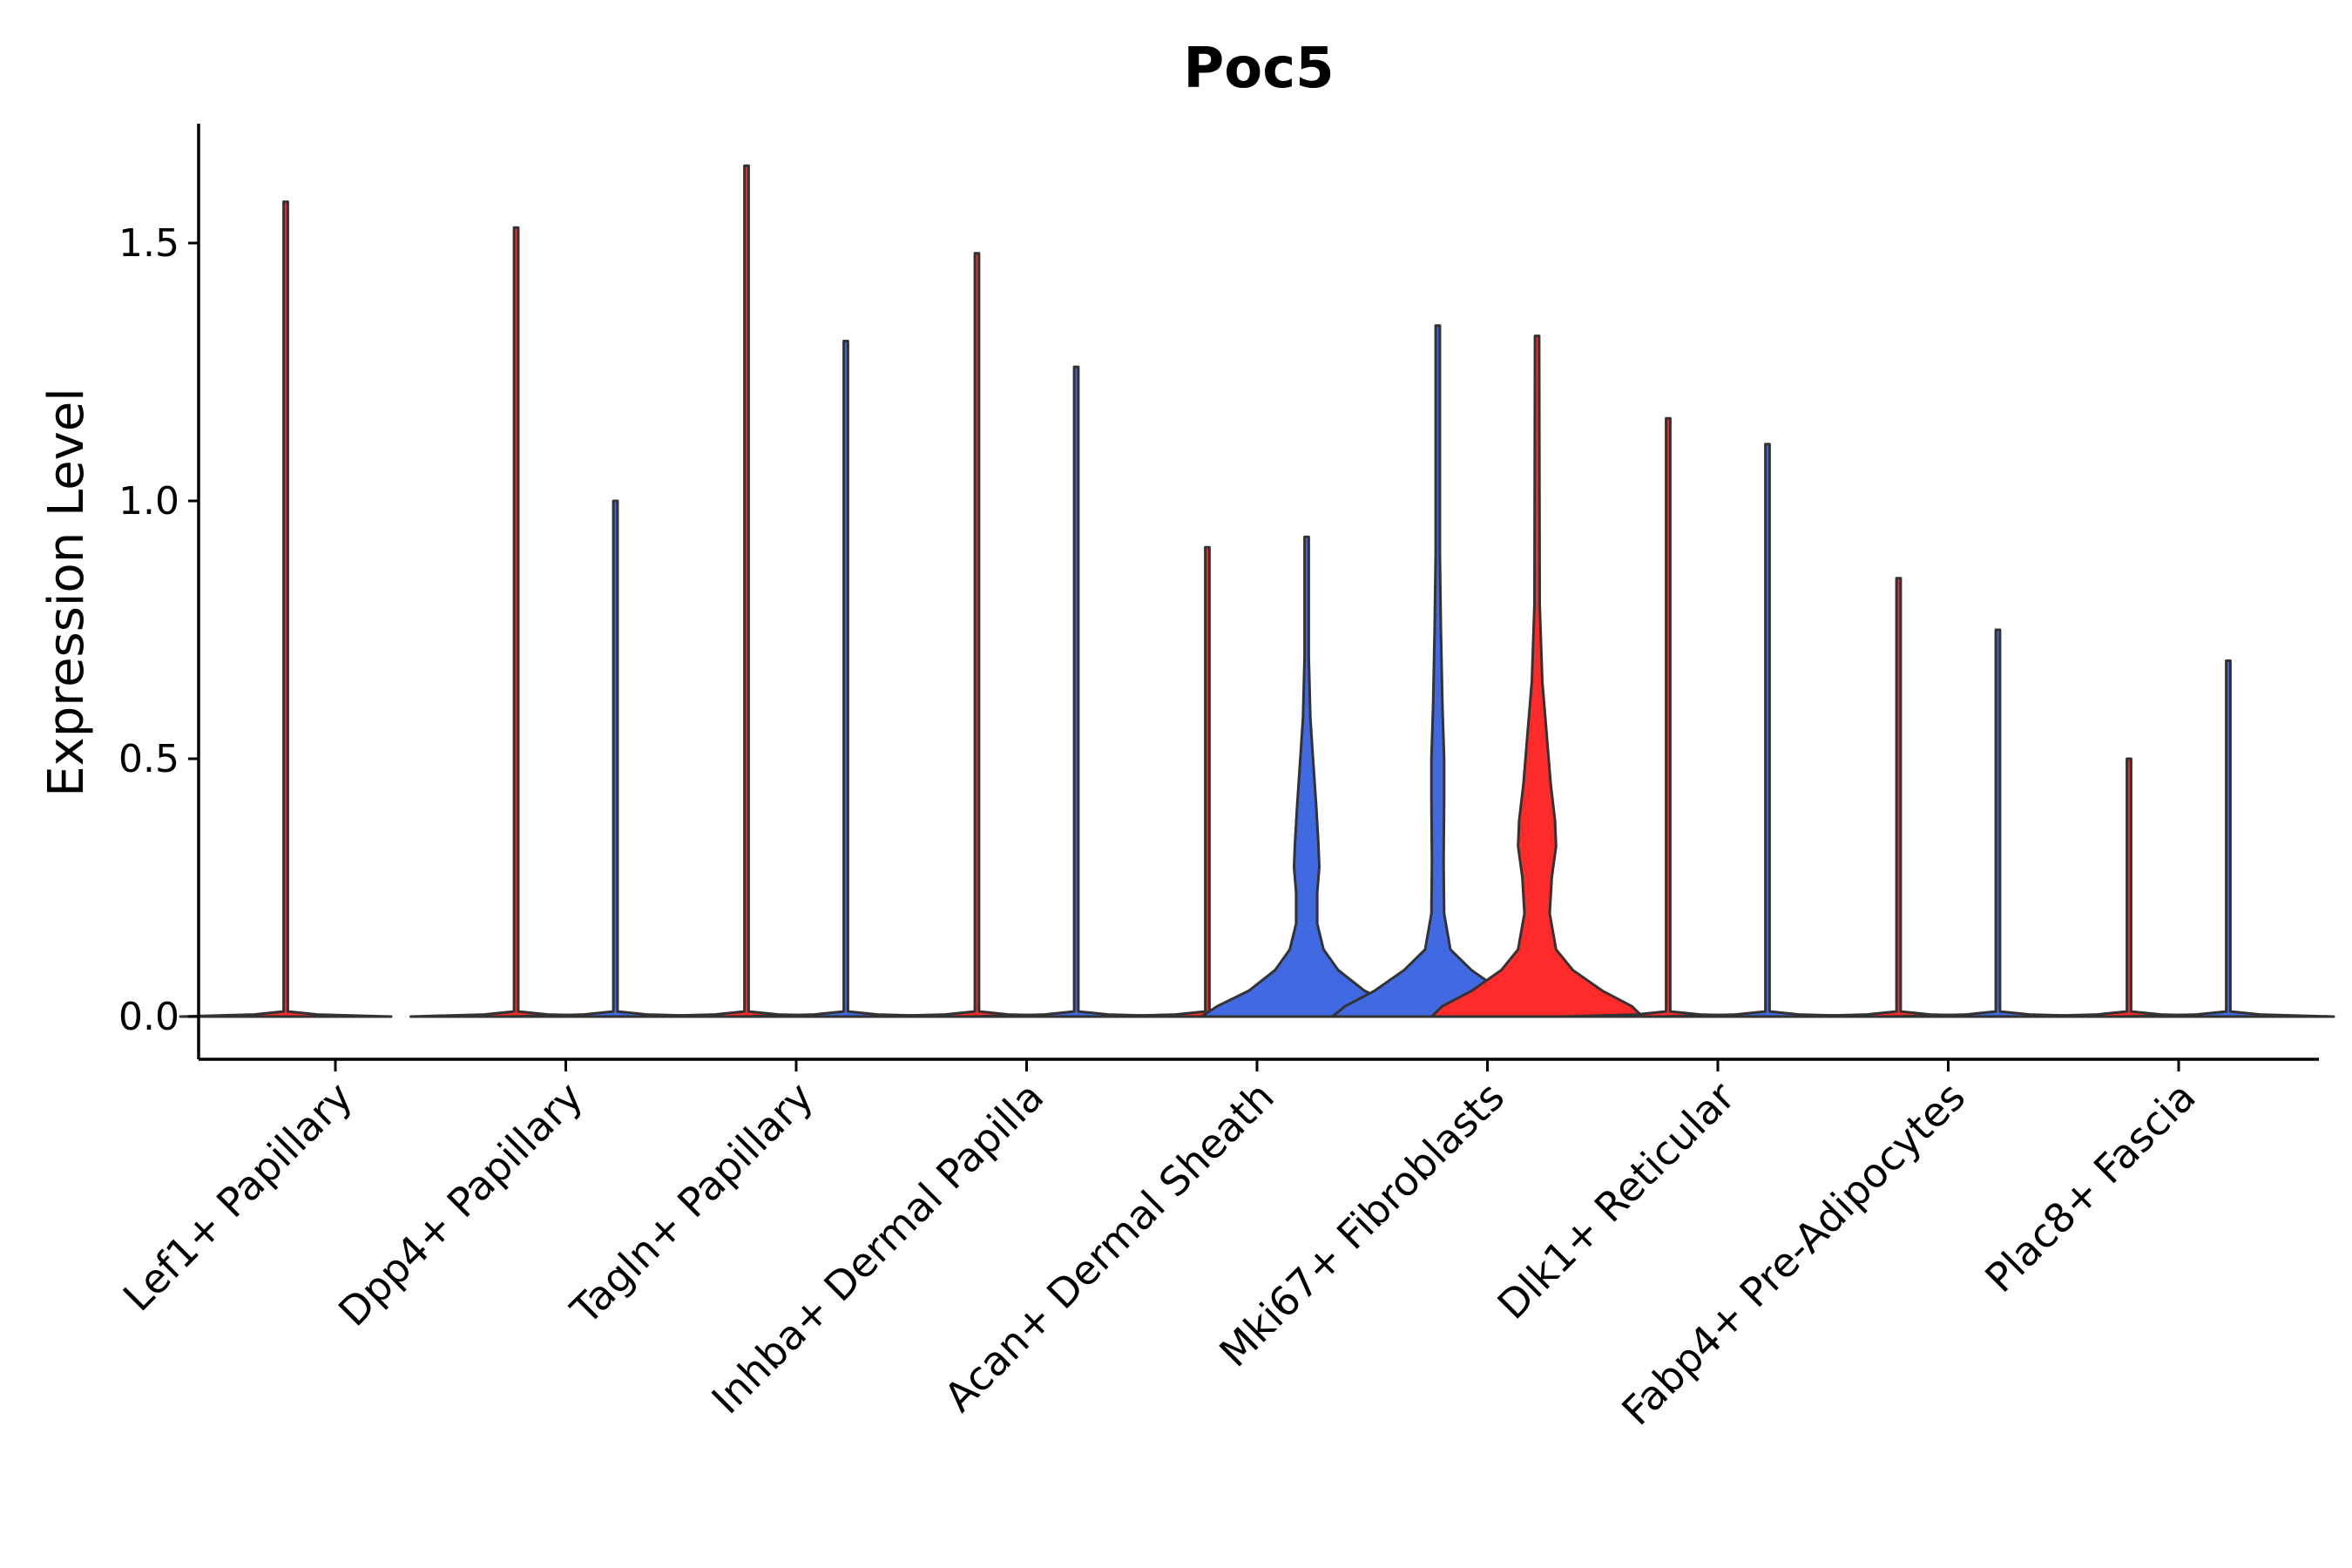  I want to click on chart-title: Poc5, so click(1258, 69).